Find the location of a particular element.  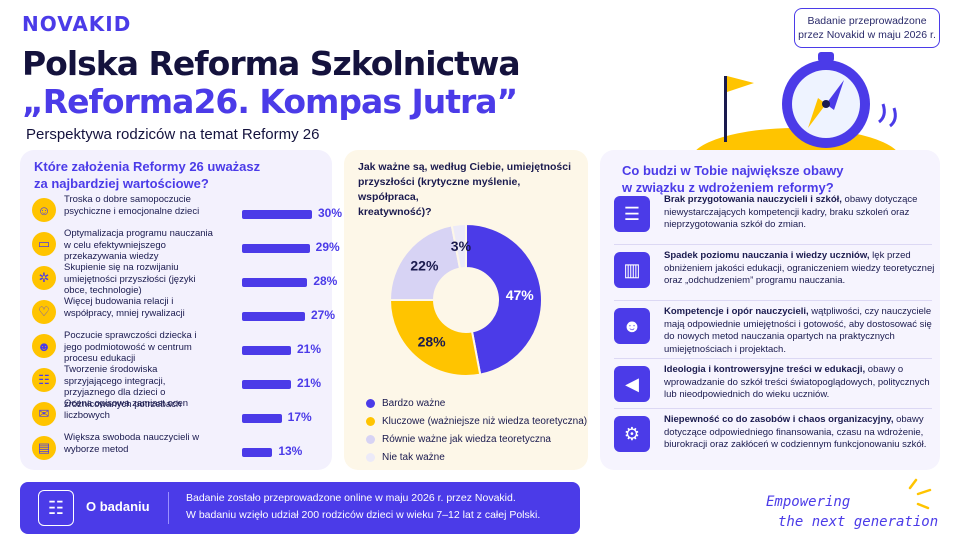

legend-label: Nie tak ważne is located at coordinates (413, 457).